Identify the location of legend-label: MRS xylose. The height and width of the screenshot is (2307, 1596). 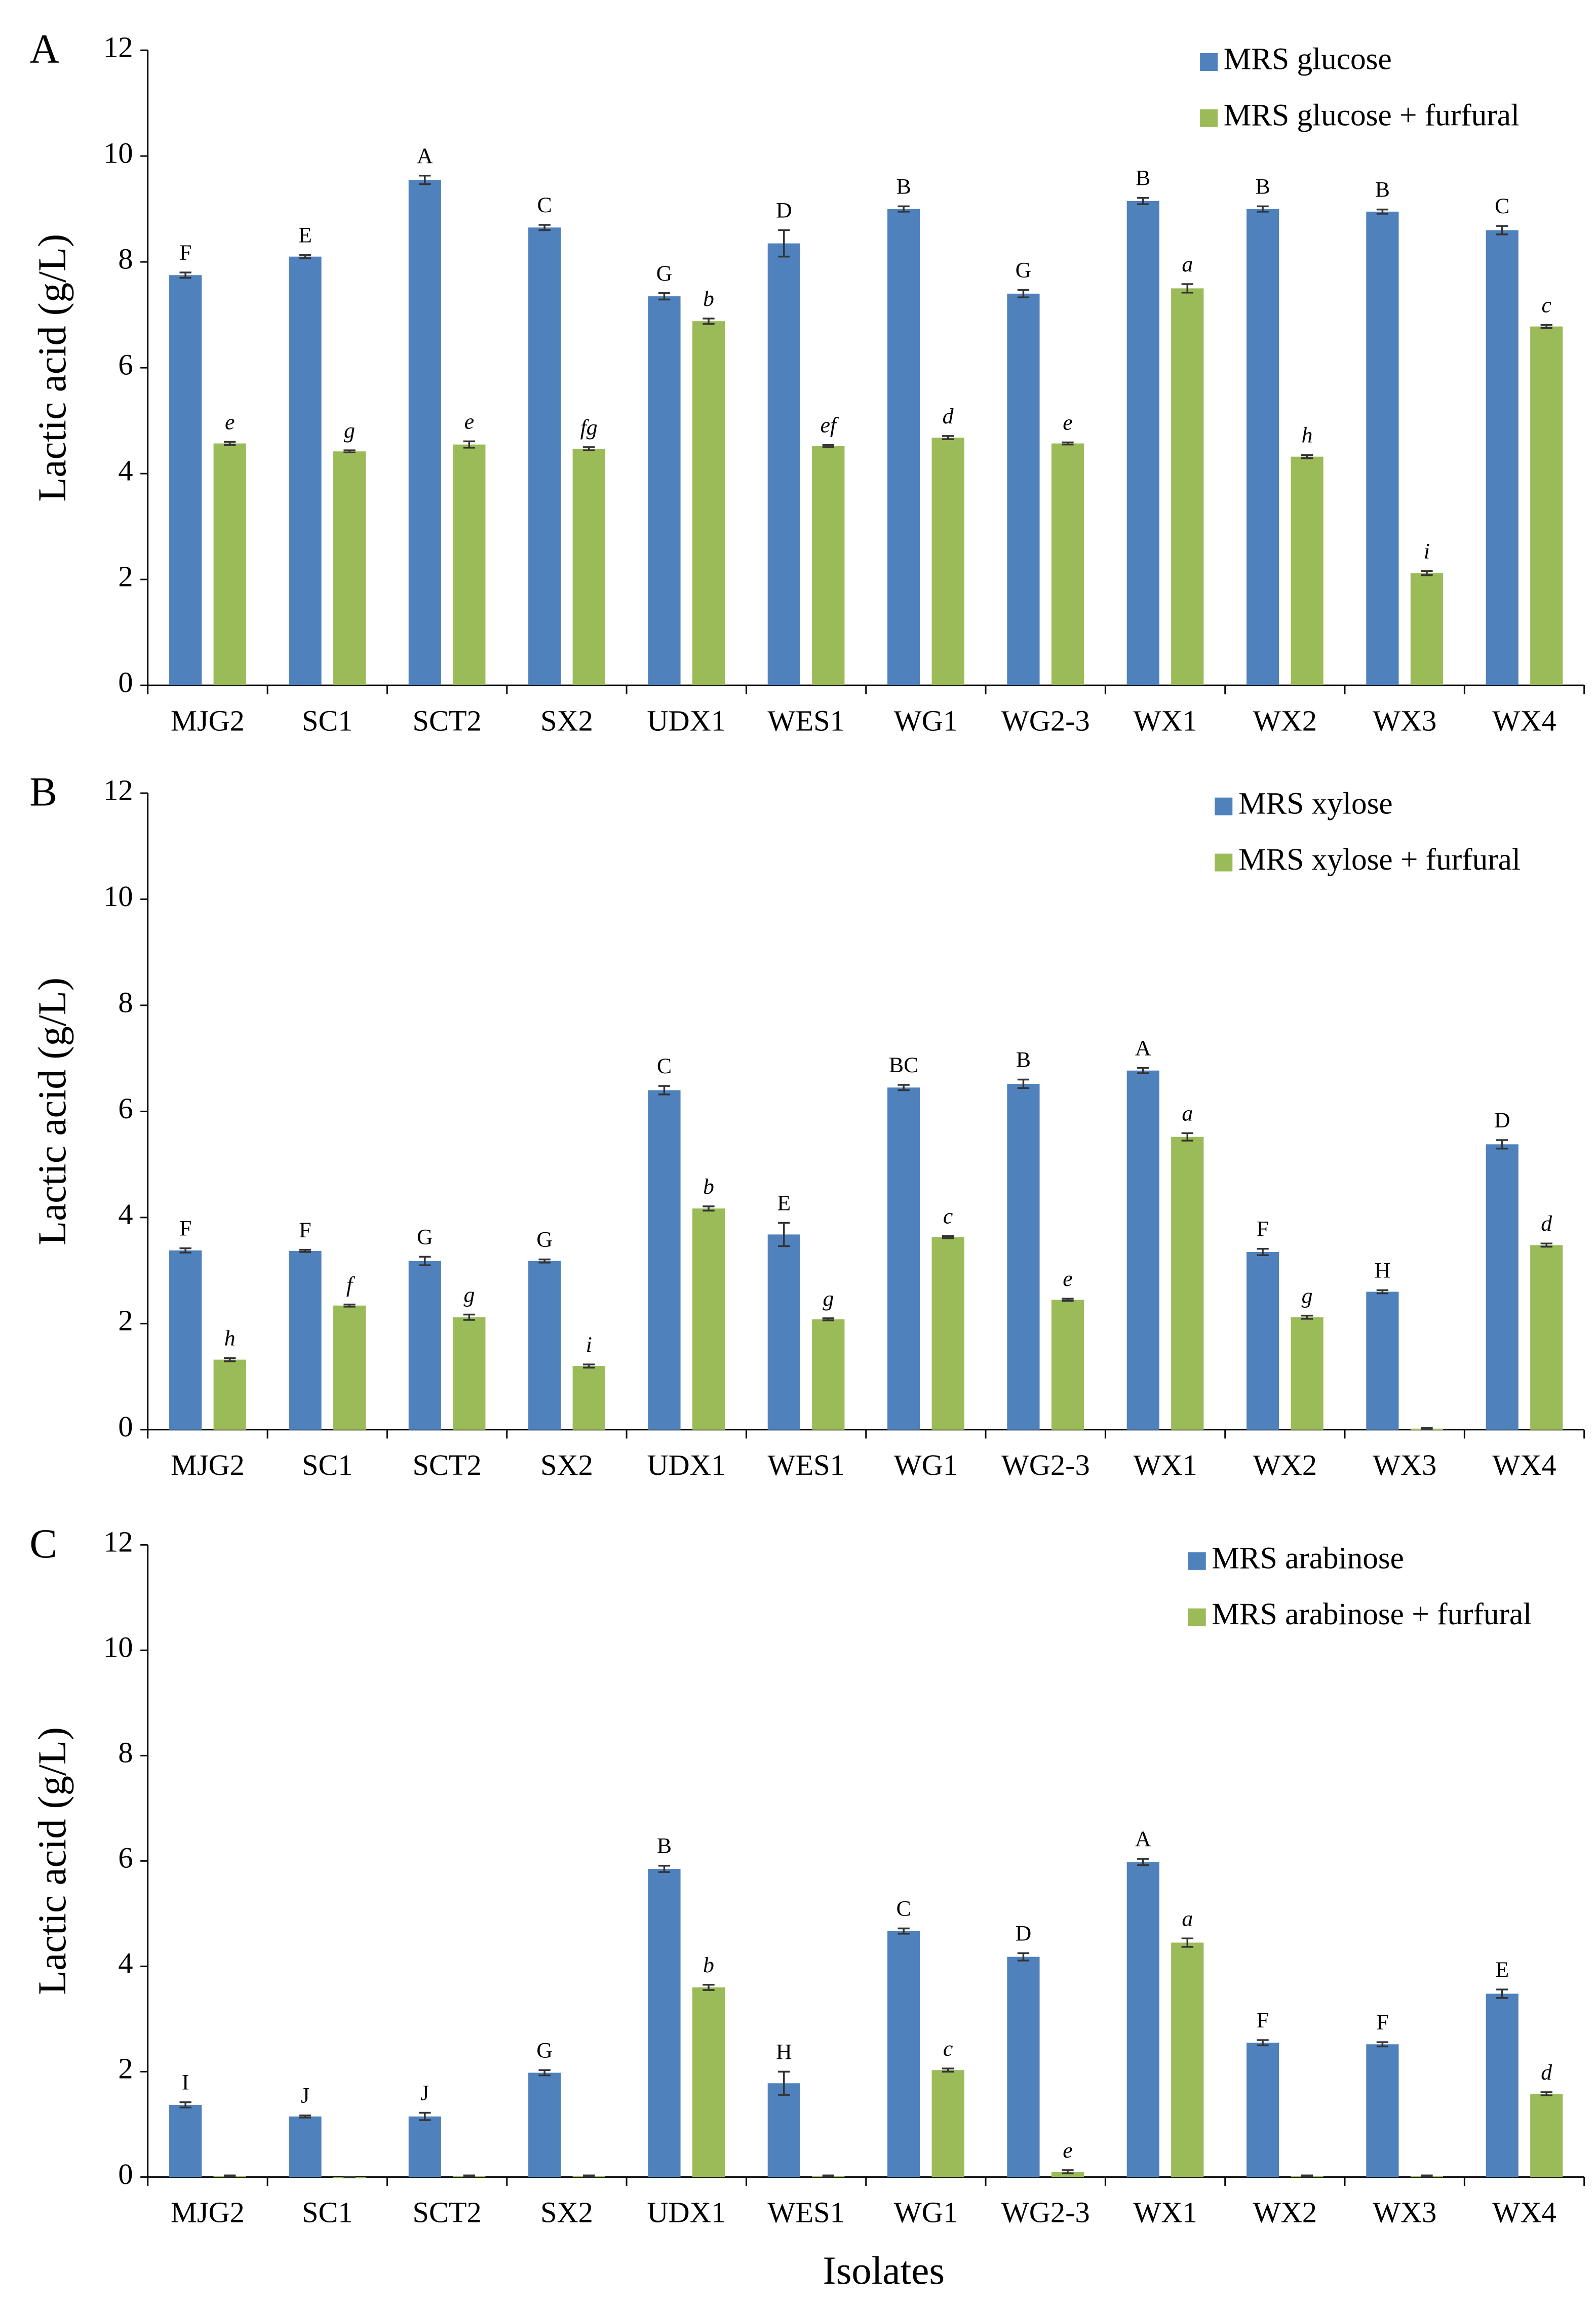
(1315, 803).